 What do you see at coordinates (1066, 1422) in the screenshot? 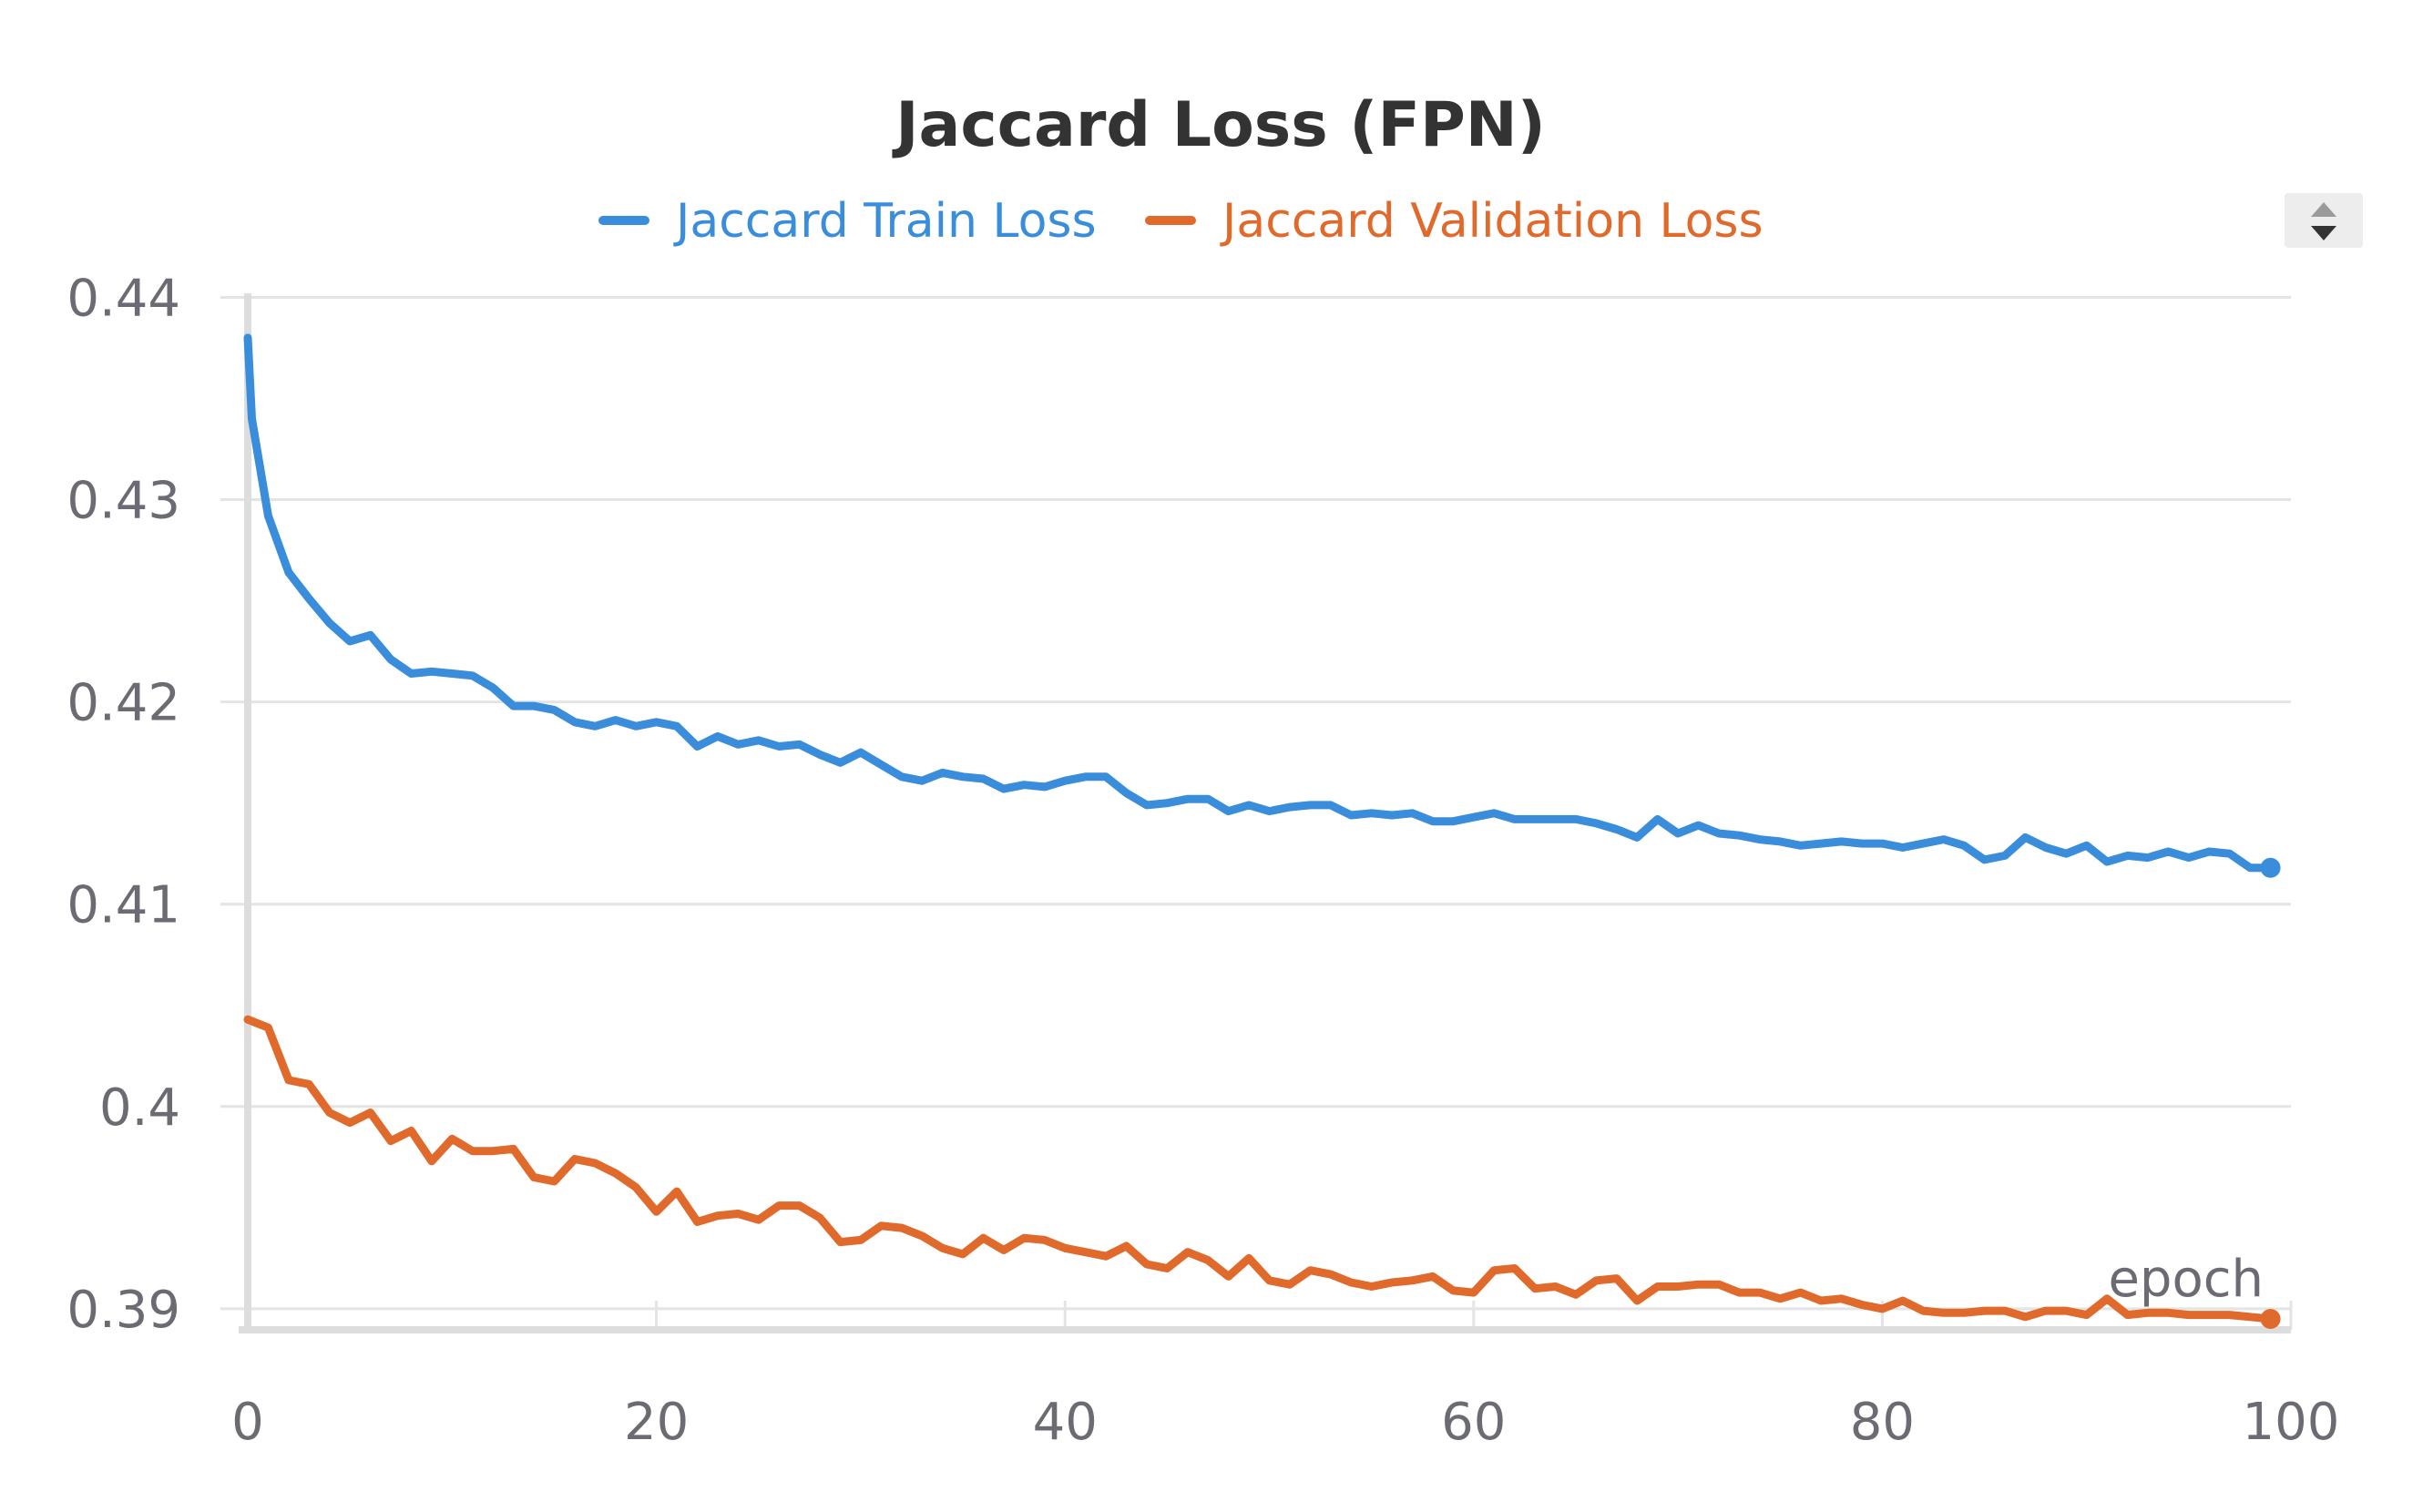
I see `x-tick-label: 40` at bounding box center [1066, 1422].